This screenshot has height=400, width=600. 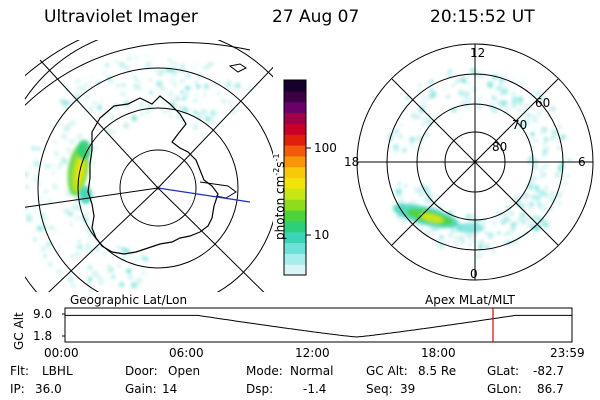 I want to click on meta-mode-label: Mode:, so click(x=264, y=371).